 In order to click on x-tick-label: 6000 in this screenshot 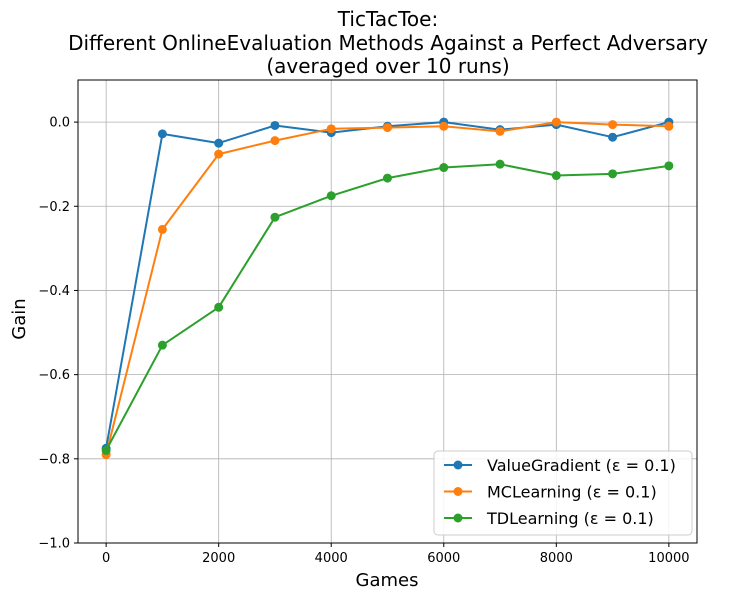, I will do `click(443, 558)`.